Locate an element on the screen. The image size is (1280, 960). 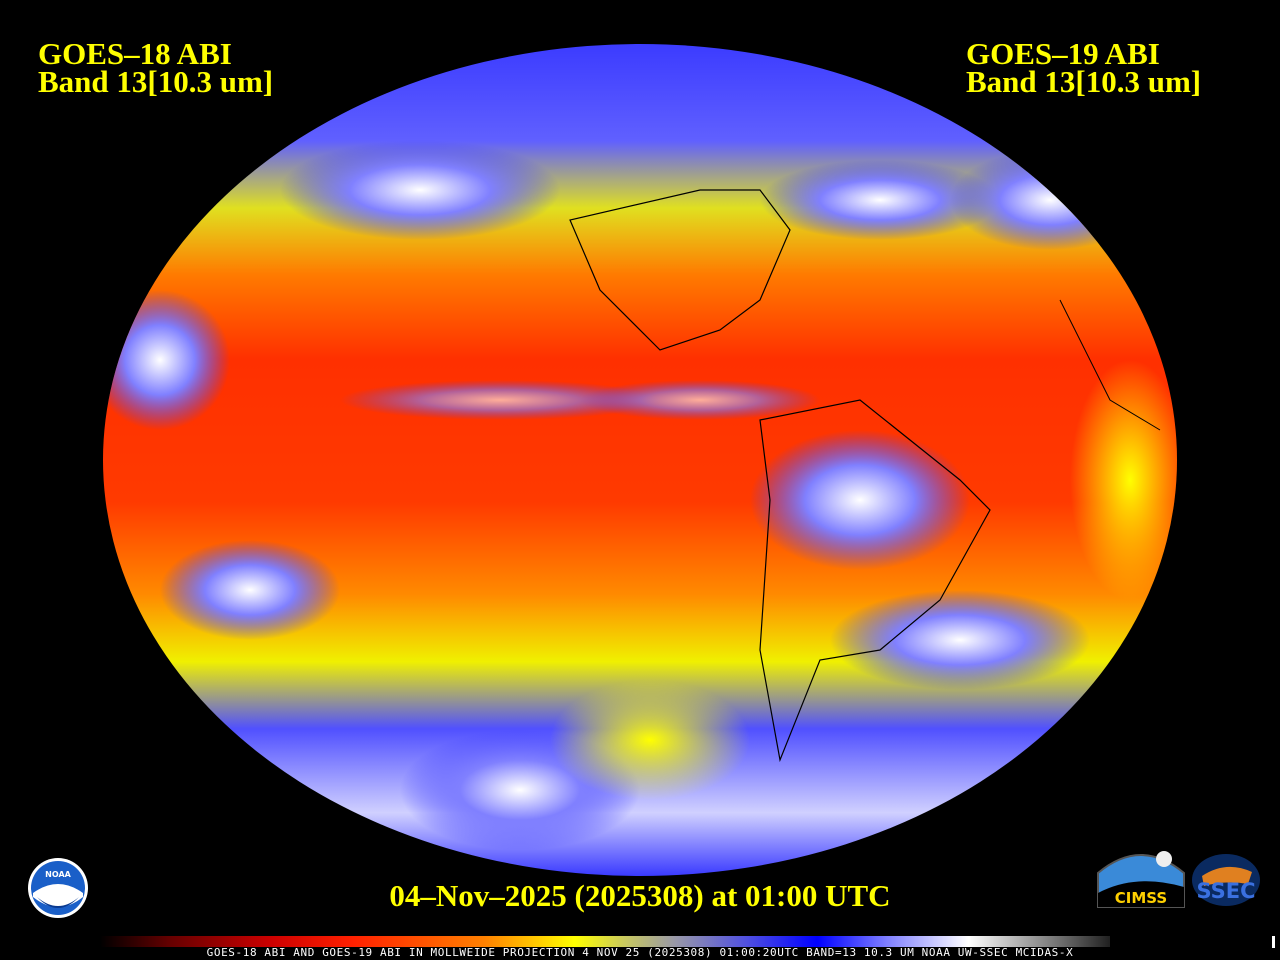
right-satellite-name: GOES–19 ABI is located at coordinates (1063, 53).